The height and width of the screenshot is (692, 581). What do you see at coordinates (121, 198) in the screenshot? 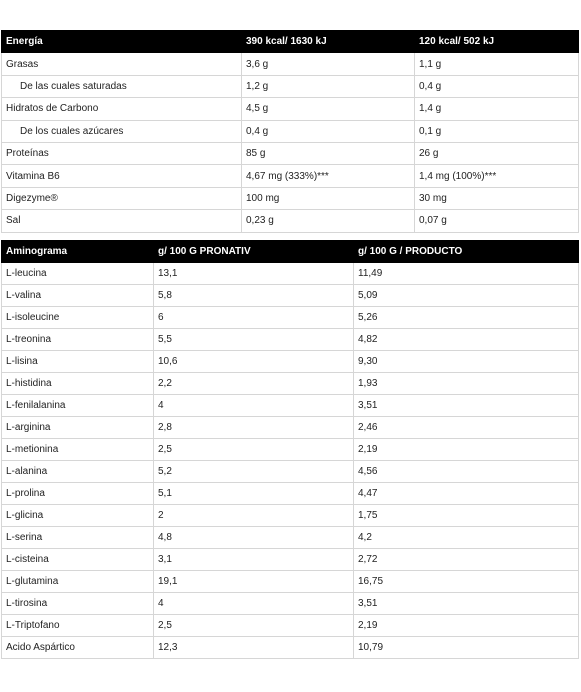
I see `nutrient-name: Digezyme®` at bounding box center [121, 198].